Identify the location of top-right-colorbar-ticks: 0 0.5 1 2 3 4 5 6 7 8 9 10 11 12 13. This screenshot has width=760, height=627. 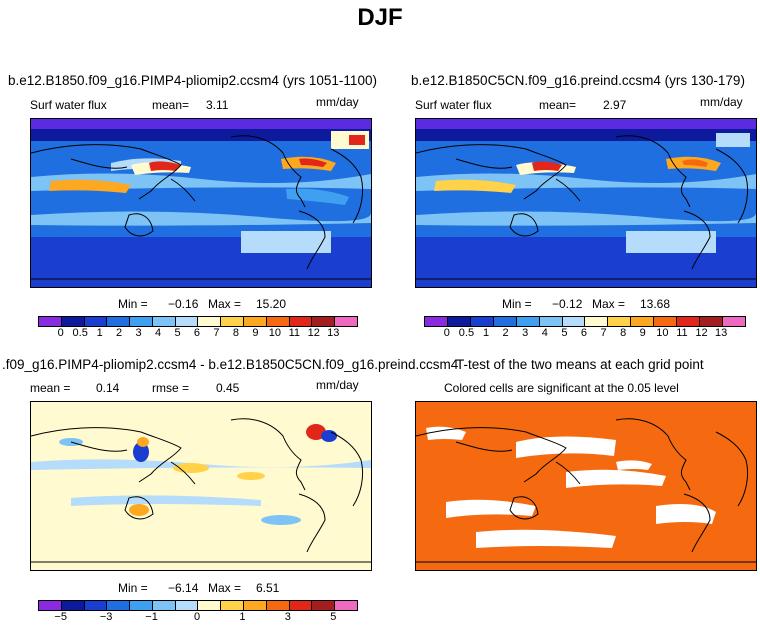
(584, 334).